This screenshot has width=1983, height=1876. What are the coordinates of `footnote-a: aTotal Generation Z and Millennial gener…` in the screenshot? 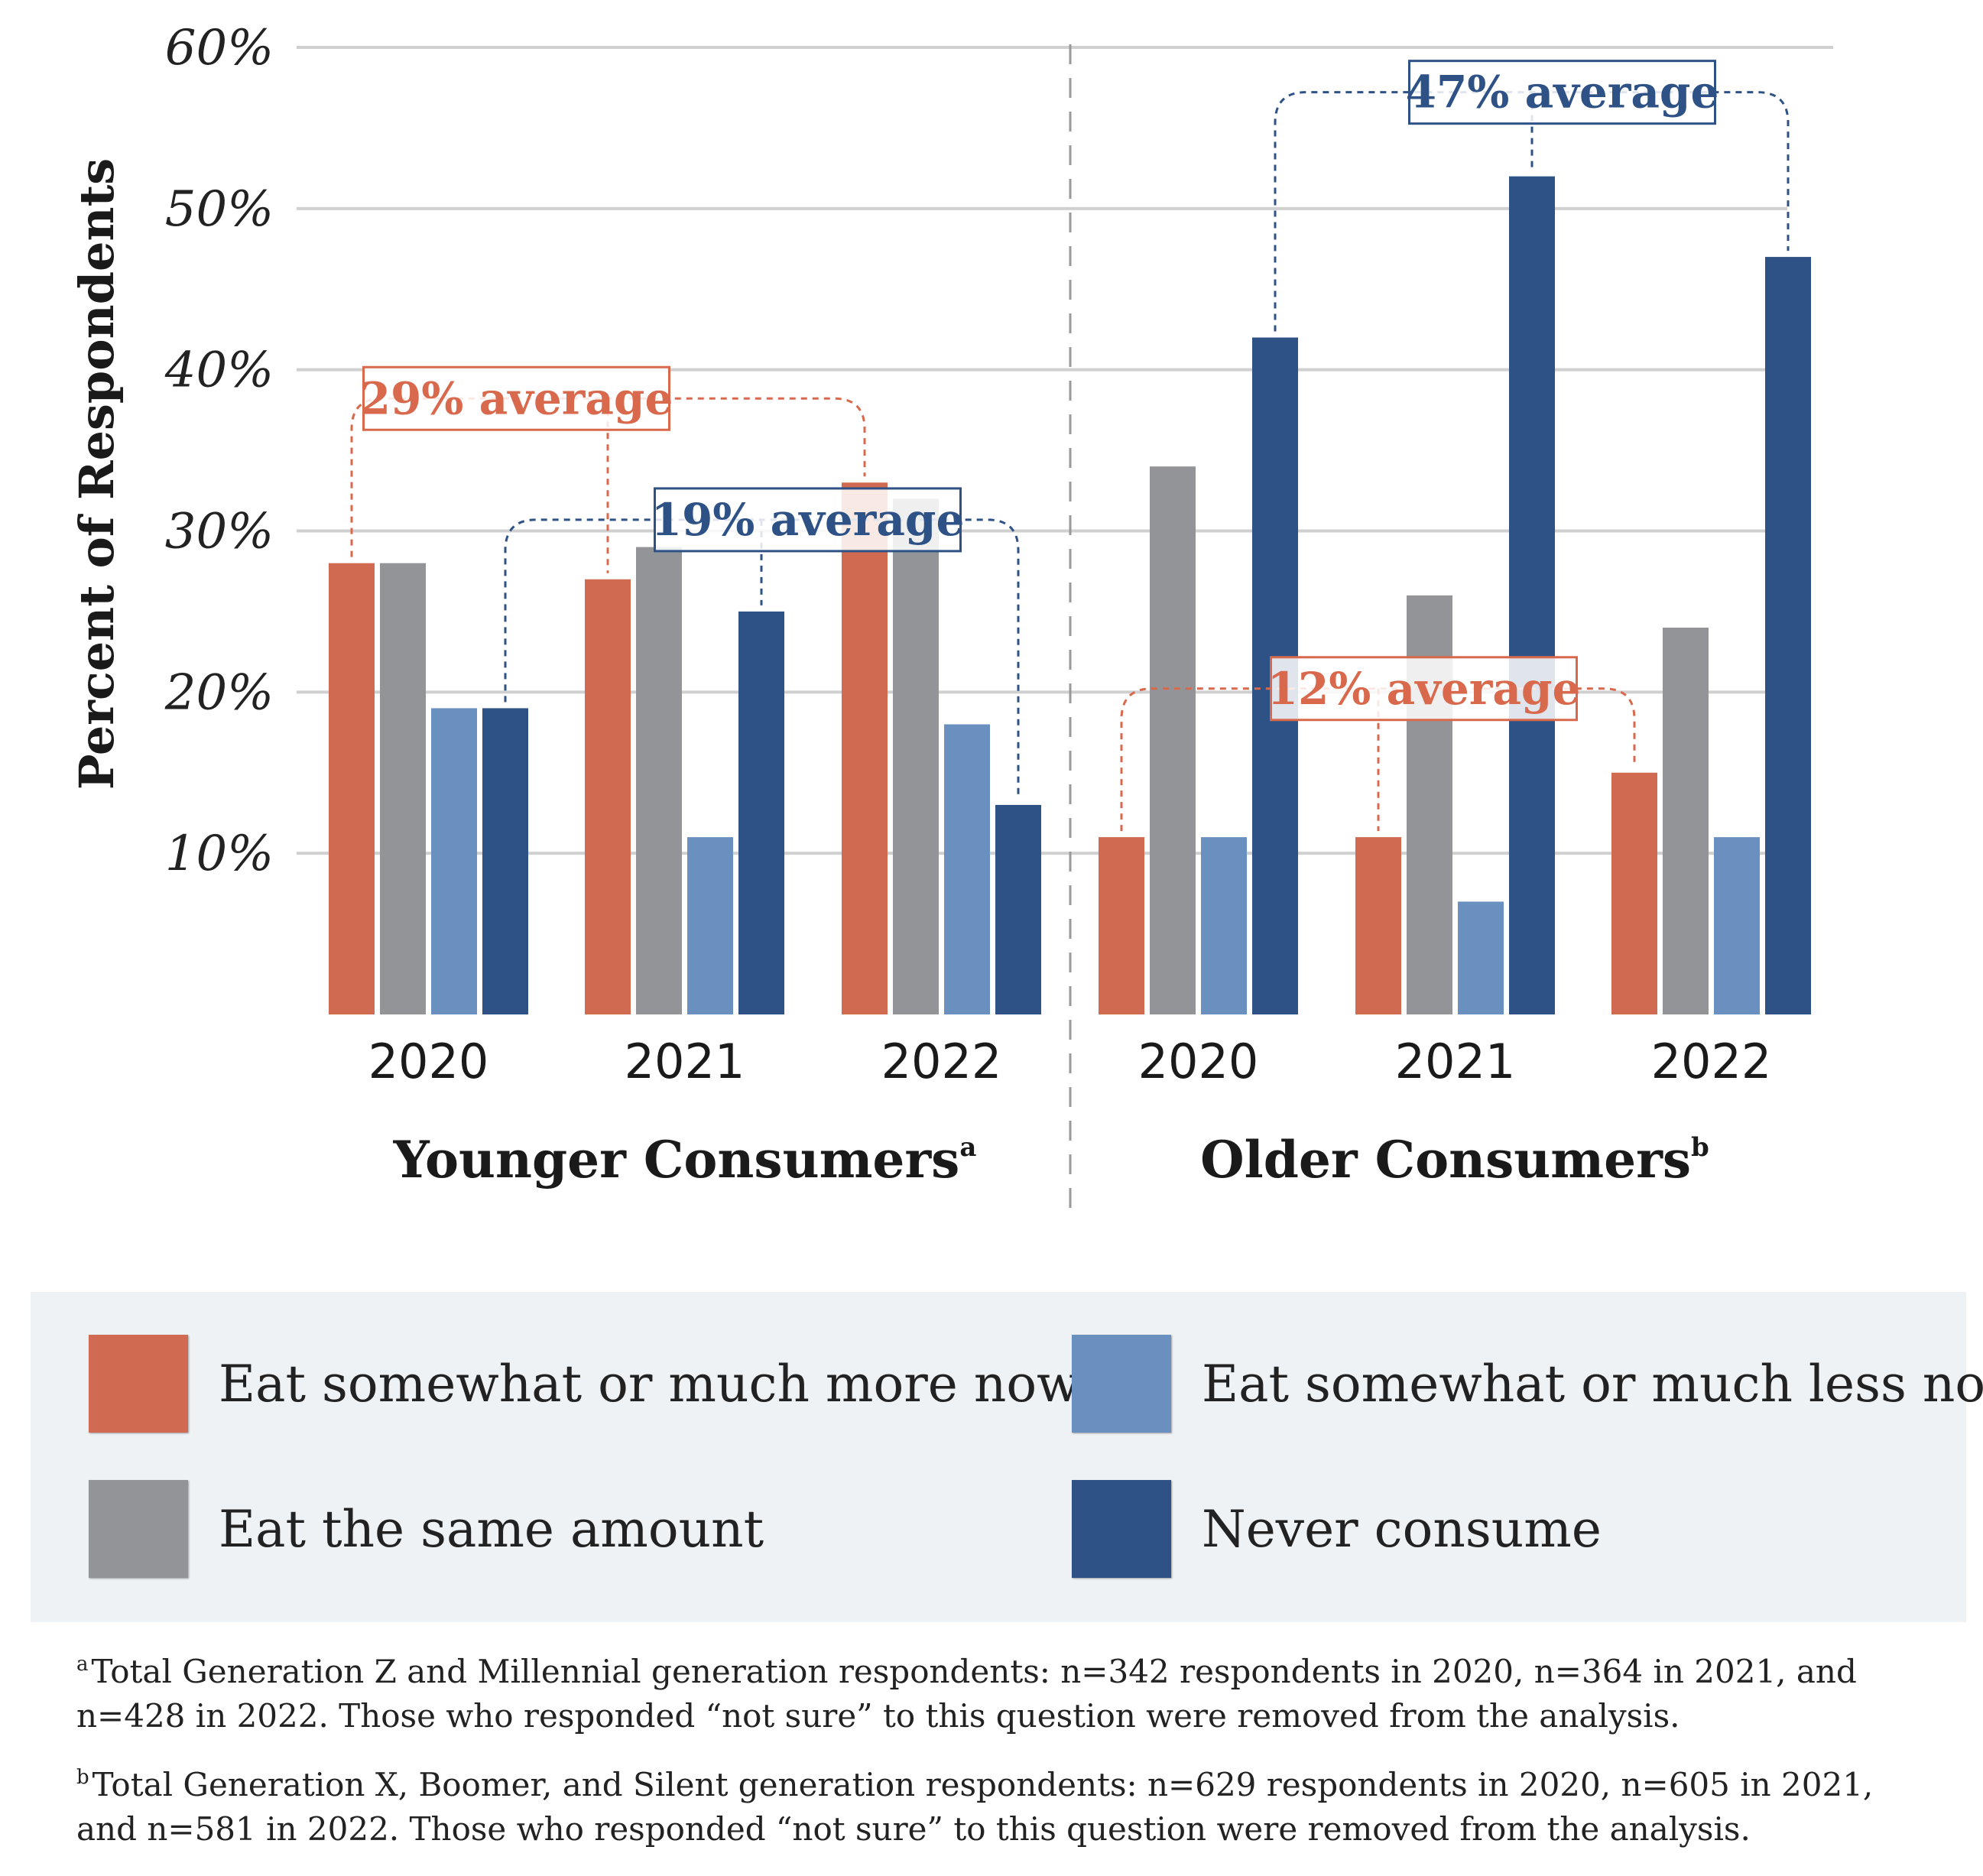 It's located at (1001, 1690).